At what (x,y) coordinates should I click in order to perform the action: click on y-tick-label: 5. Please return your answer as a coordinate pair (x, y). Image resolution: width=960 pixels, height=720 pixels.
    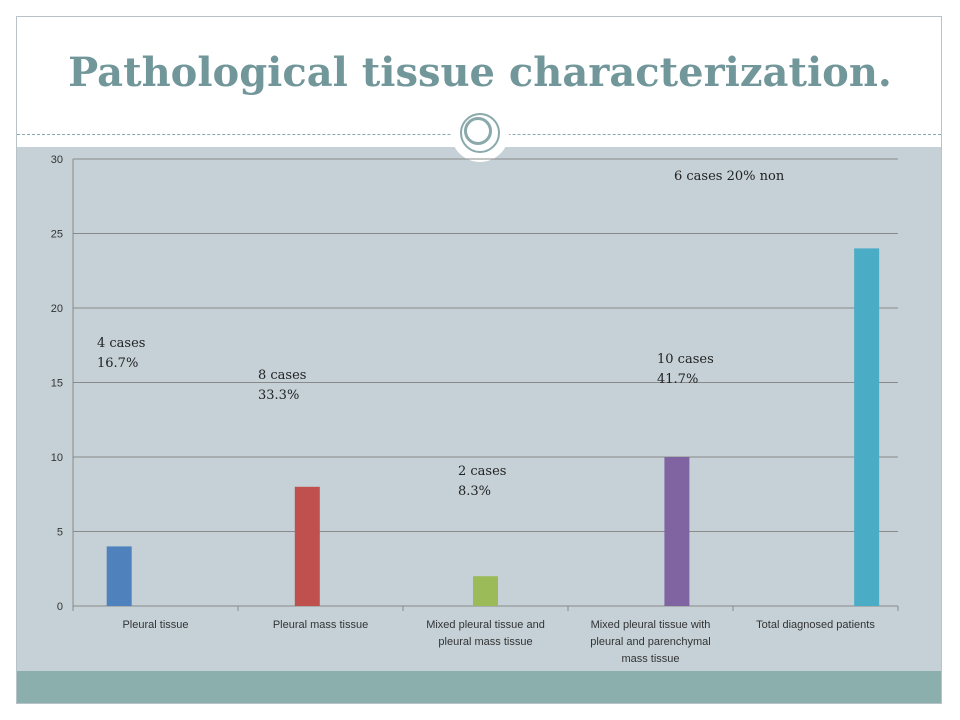
    Looking at the image, I should click on (60, 533).